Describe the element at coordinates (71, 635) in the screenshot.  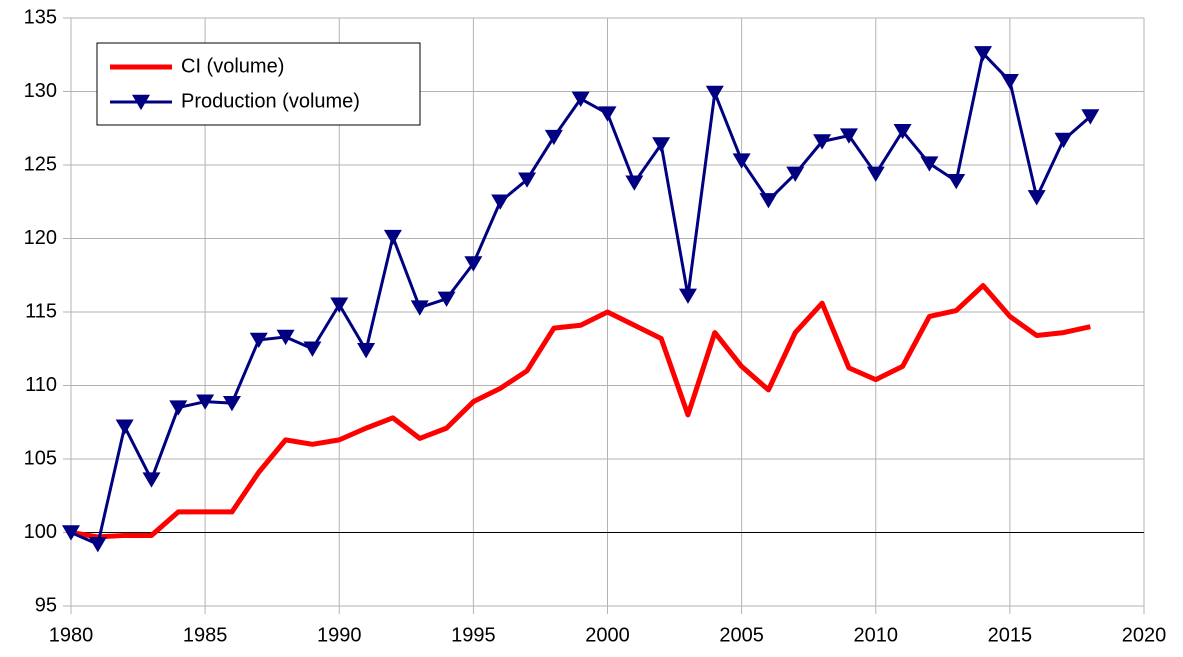
I see `x-tick-label: 1980` at that location.